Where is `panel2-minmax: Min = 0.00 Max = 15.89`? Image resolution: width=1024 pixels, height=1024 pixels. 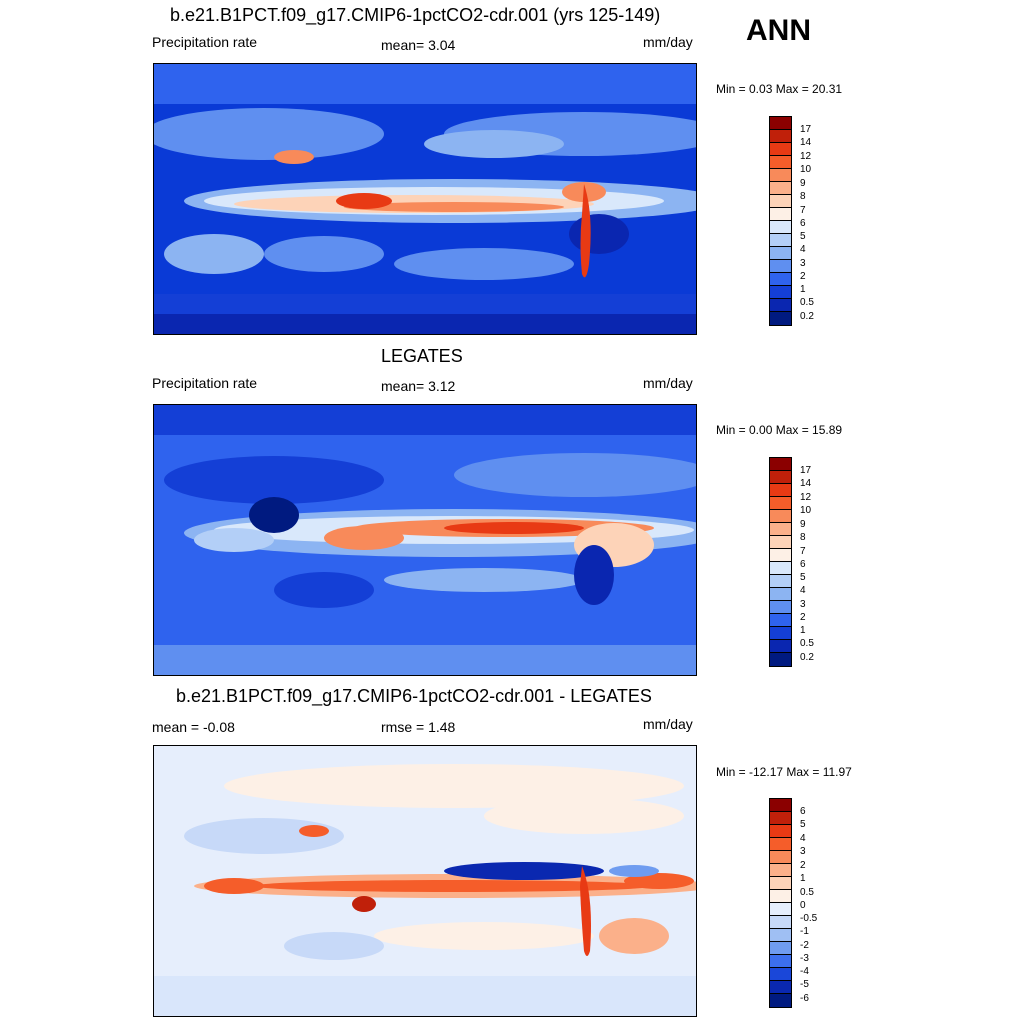
panel2-minmax: Min = 0.00 Max = 15.89 is located at coordinates (779, 430).